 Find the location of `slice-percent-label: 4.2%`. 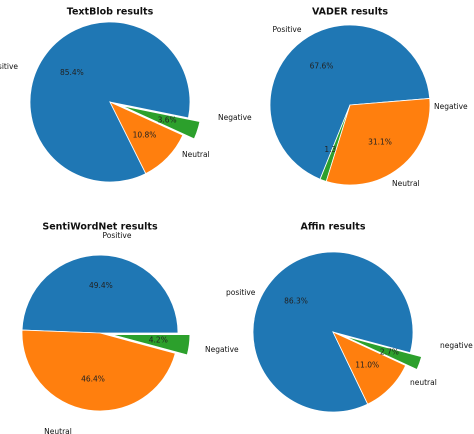

slice-percent-label: 4.2% is located at coordinates (158, 340).